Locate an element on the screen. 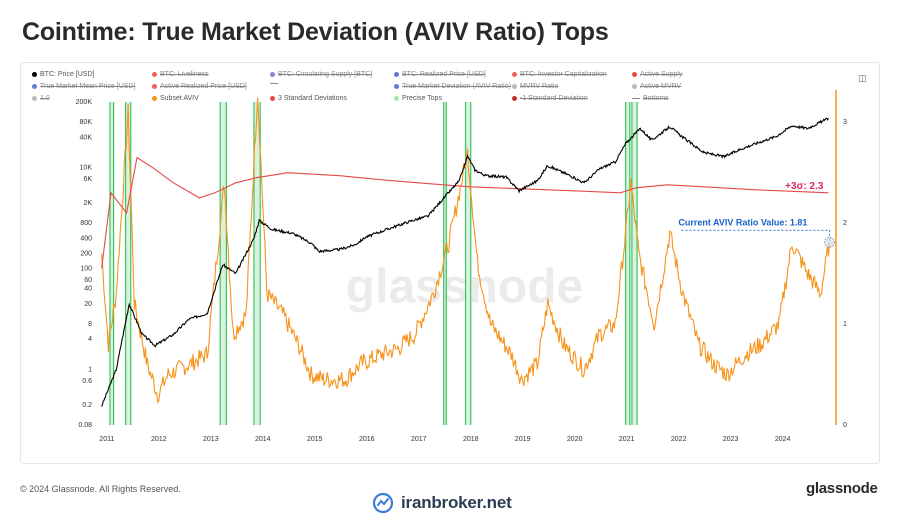  y-left-tick-label: 20 is located at coordinates (88, 304).